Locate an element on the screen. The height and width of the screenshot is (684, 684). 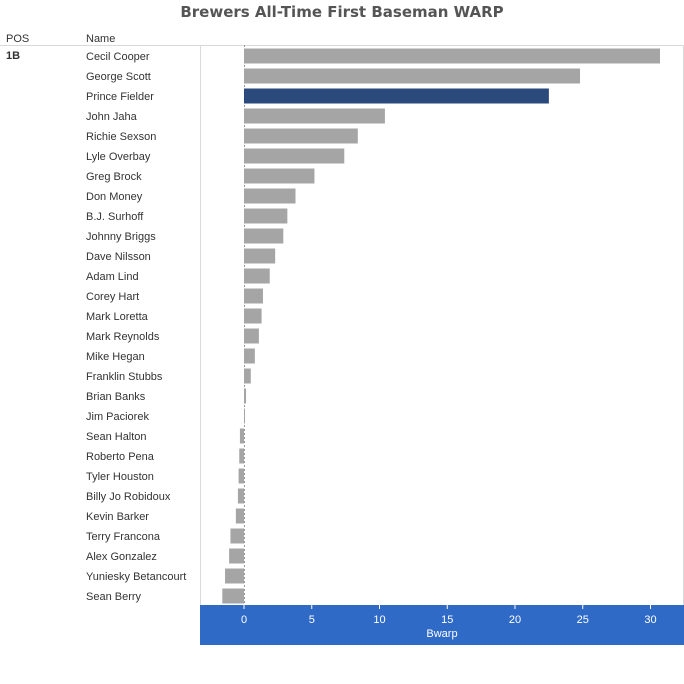
category-label: Lyle Overbay is located at coordinates (118, 157).